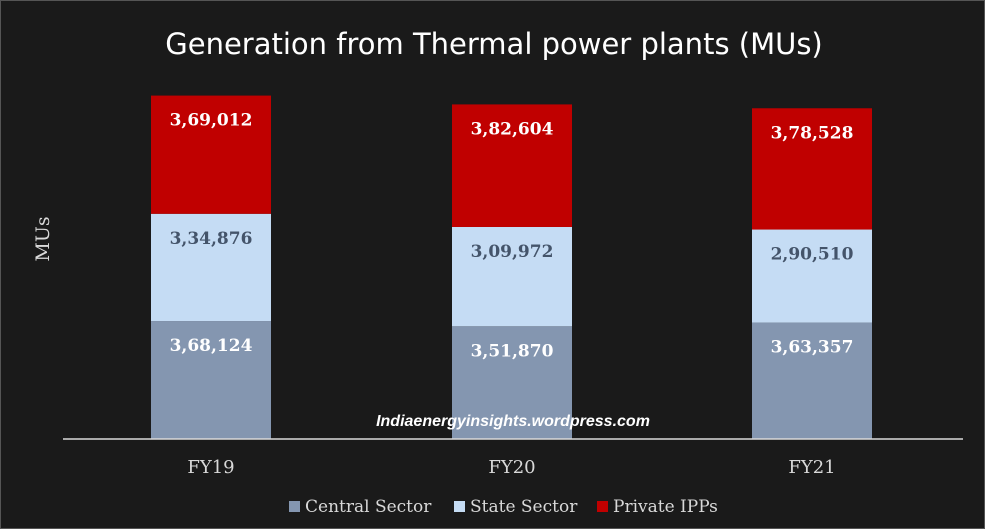 Image resolution: width=985 pixels, height=529 pixels. I want to click on bar-fy20-private-ipps, so click(512, 165).